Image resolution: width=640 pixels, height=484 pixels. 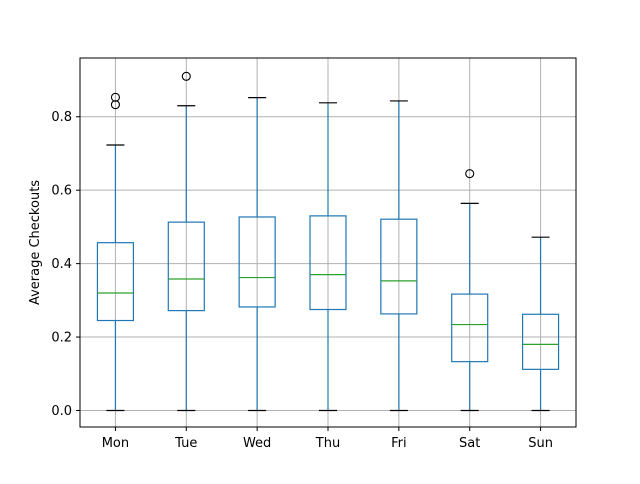 I want to click on box-thu, so click(x=328, y=257).